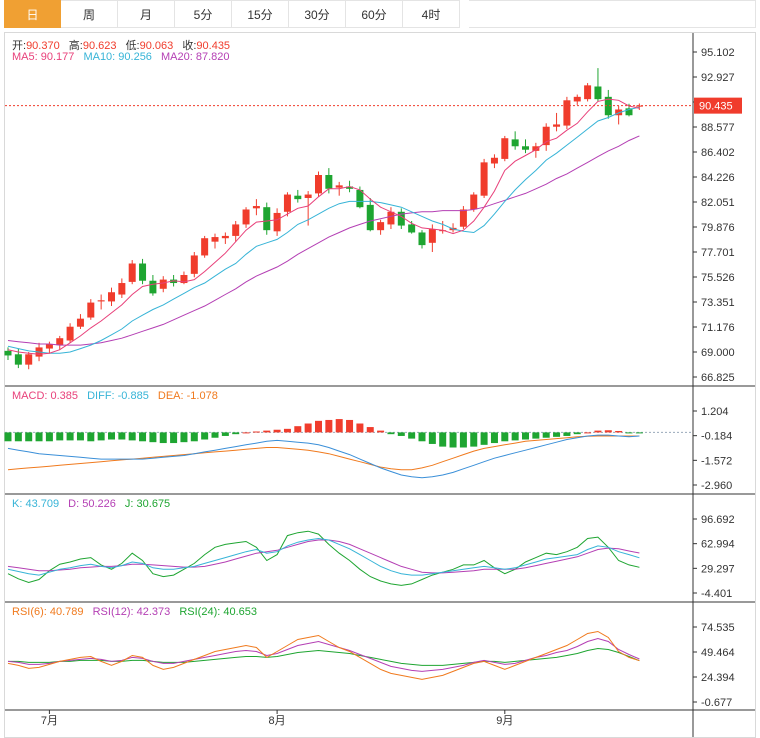 This screenshot has height=738, width=760. I want to click on axis-tick-label: 1.204, so click(715, 412).